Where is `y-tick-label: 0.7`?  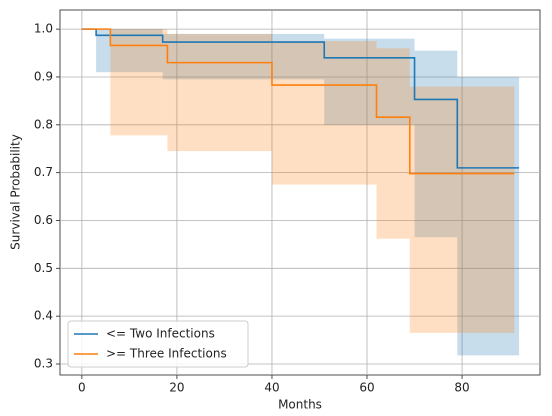 y-tick-label: 0.7 is located at coordinates (43, 172).